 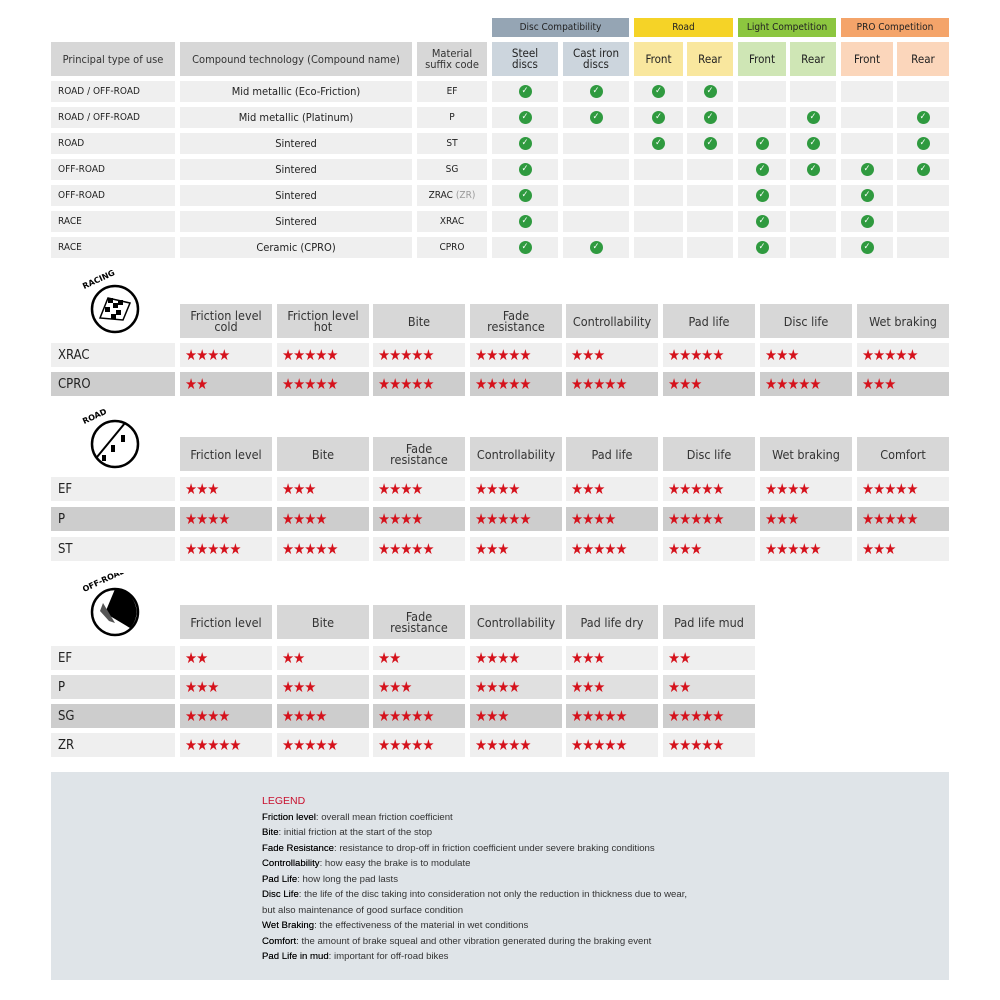 What do you see at coordinates (226, 384) in the screenshot?
I see `star-rating: ★★` at bounding box center [226, 384].